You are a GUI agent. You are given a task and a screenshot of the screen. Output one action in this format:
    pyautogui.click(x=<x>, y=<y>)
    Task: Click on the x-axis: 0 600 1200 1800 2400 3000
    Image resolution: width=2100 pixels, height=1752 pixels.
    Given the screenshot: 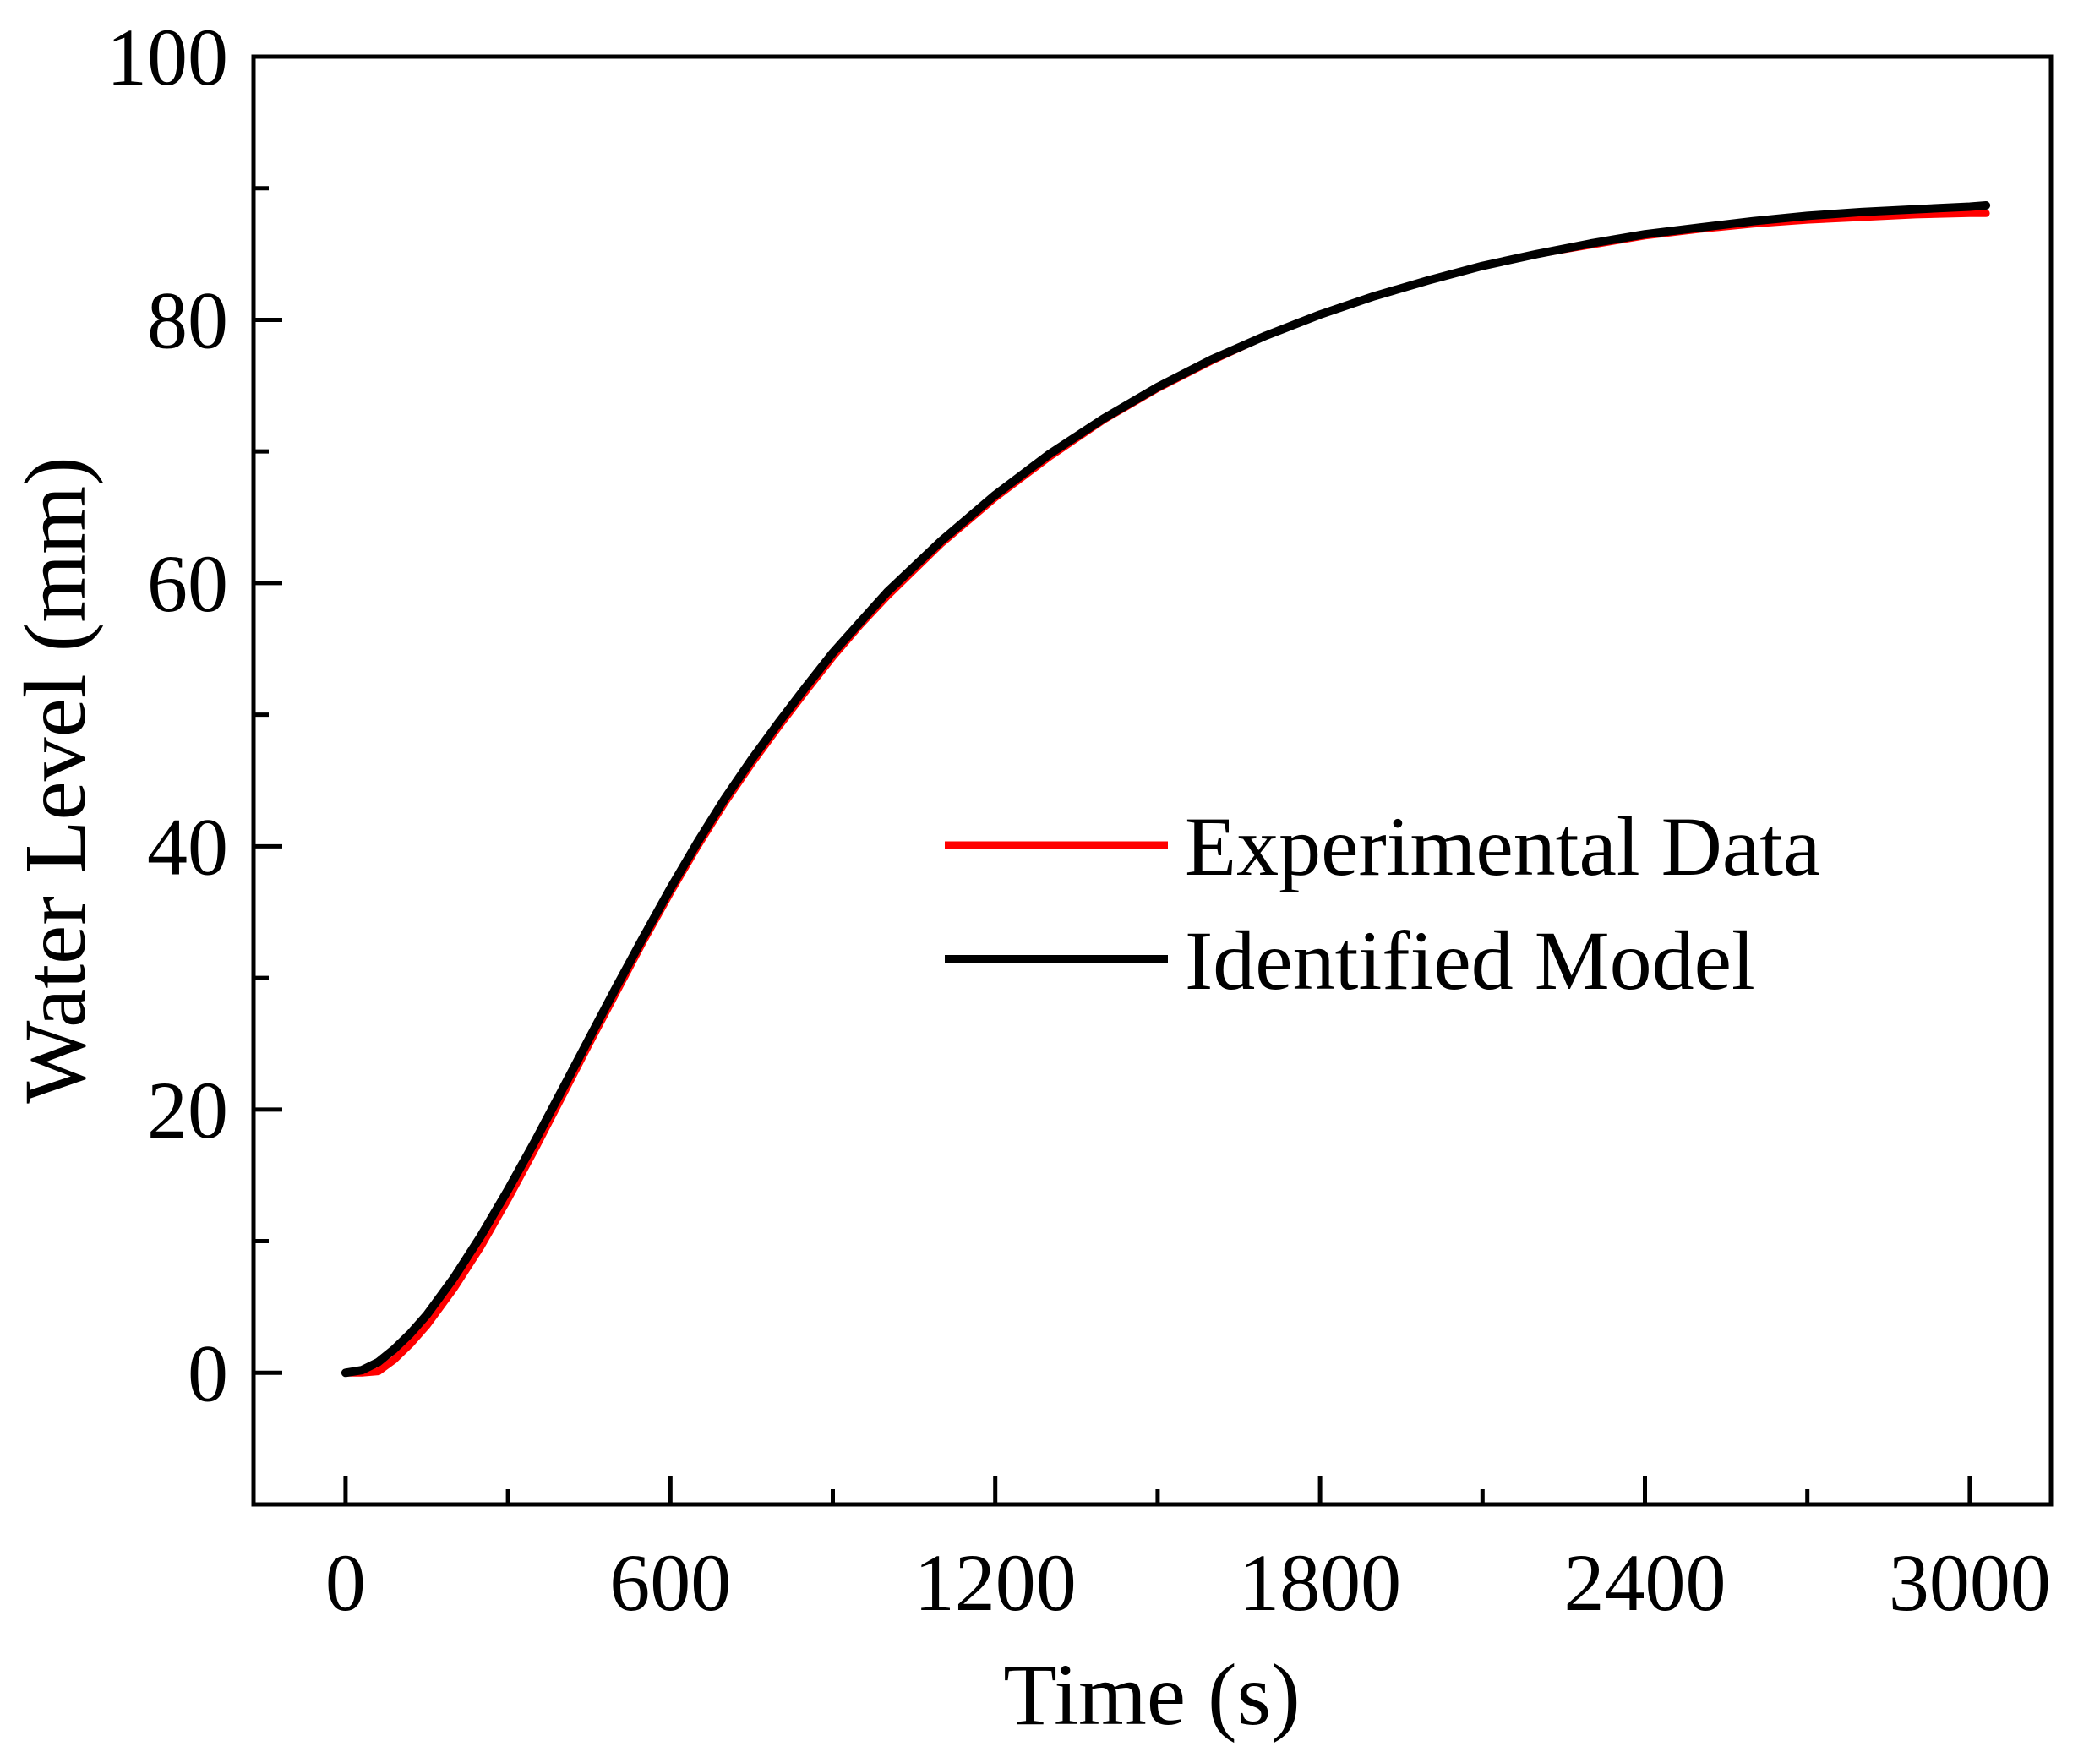 What is the action you would take?
    pyautogui.click(x=1188, y=1552)
    